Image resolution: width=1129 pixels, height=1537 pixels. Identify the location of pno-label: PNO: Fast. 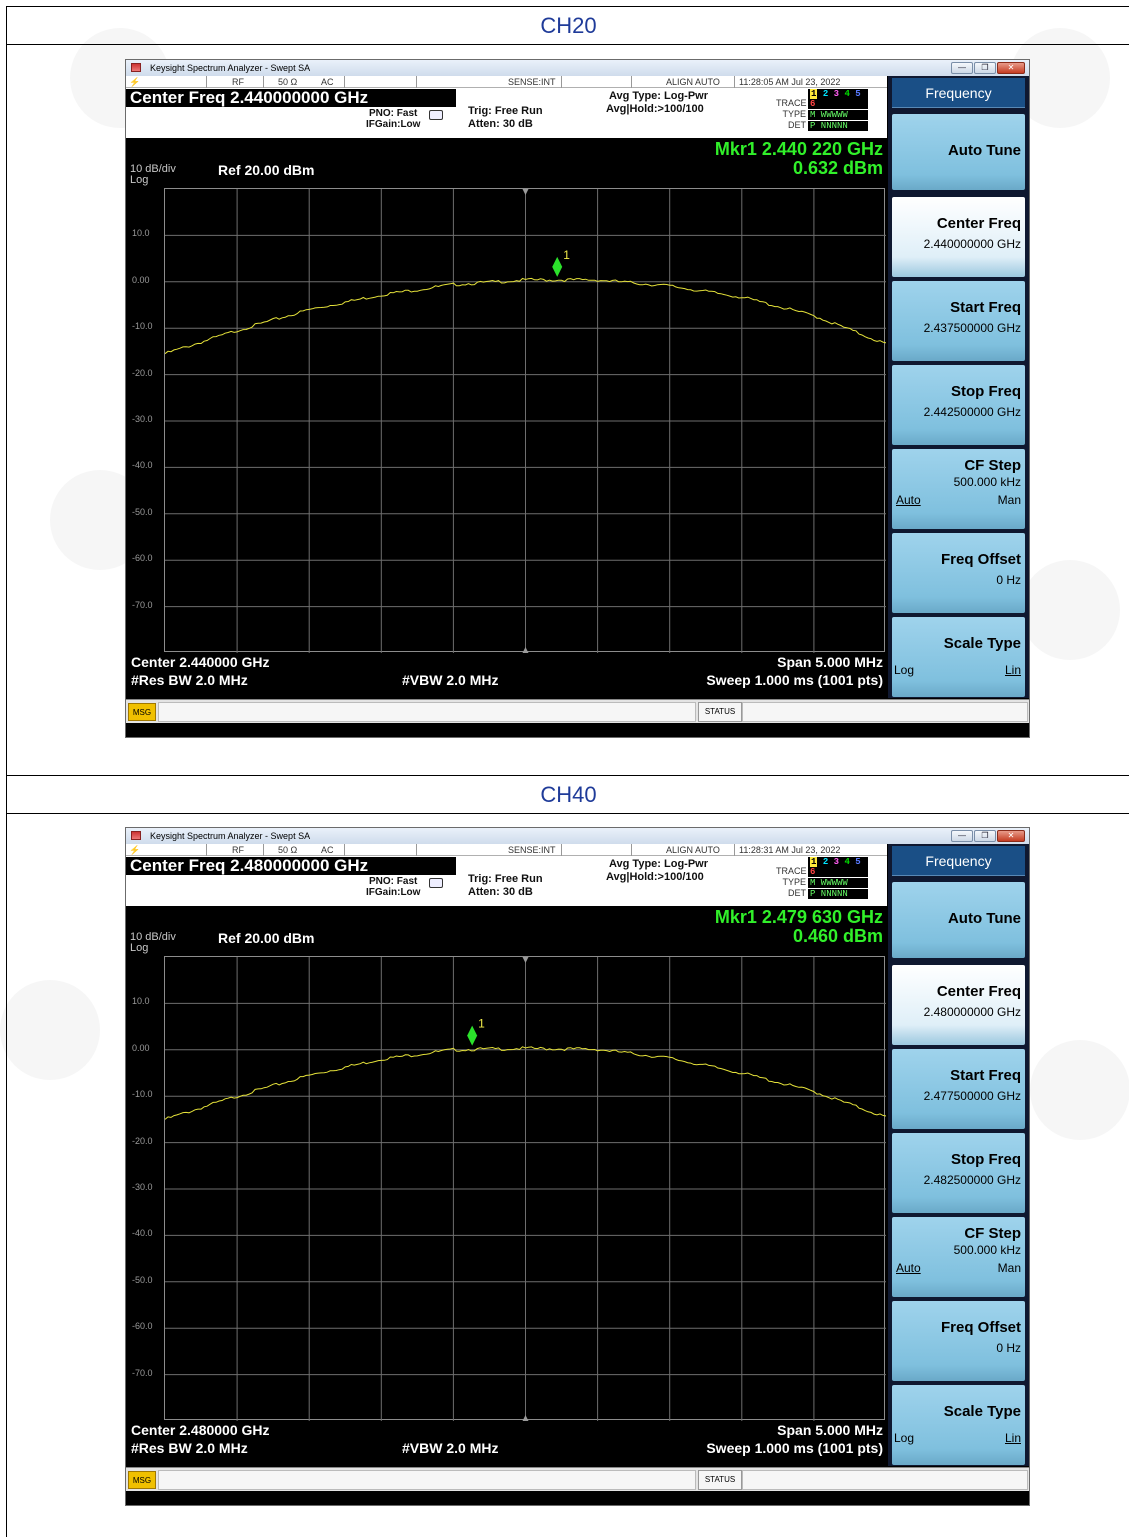
(393, 881).